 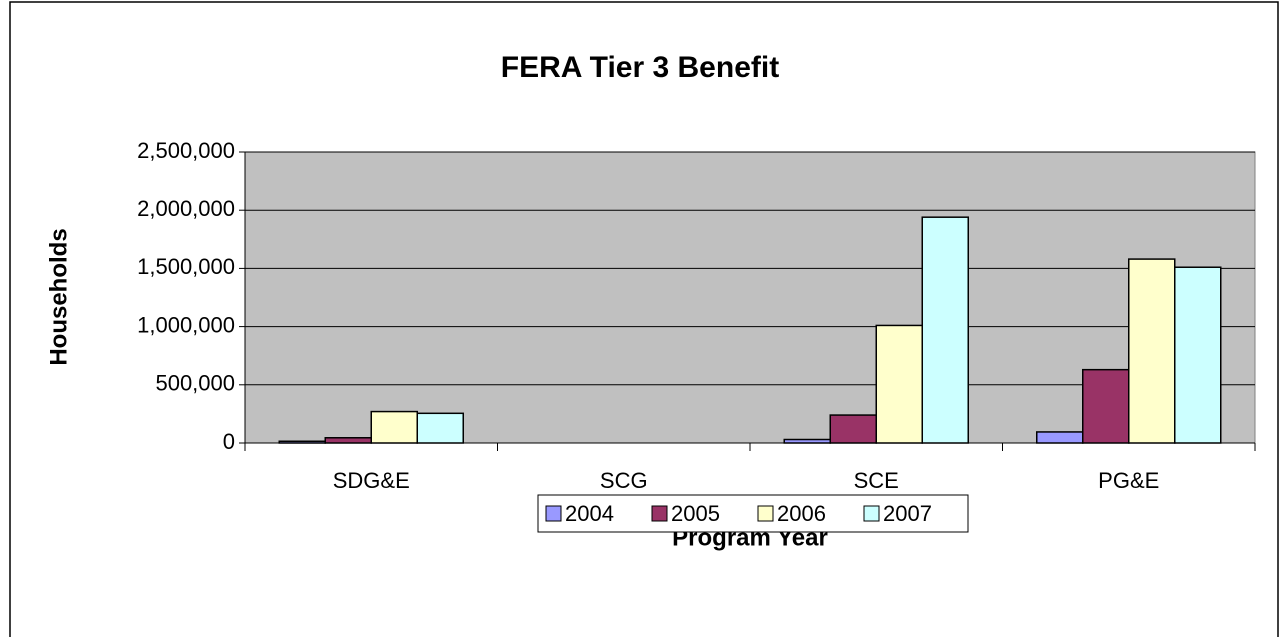 What do you see at coordinates (753, 513) in the screenshot?
I see `legend-box` at bounding box center [753, 513].